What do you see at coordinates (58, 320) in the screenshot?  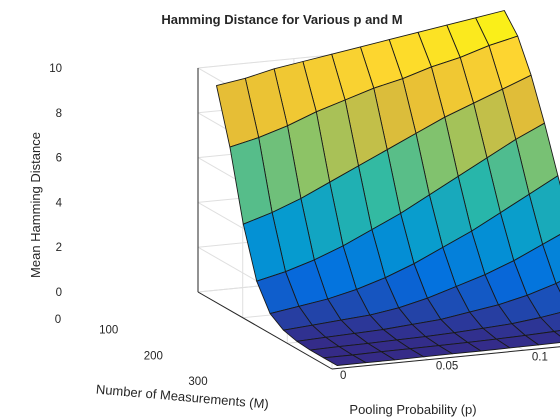 I see `y-tick-label: 0` at bounding box center [58, 320].